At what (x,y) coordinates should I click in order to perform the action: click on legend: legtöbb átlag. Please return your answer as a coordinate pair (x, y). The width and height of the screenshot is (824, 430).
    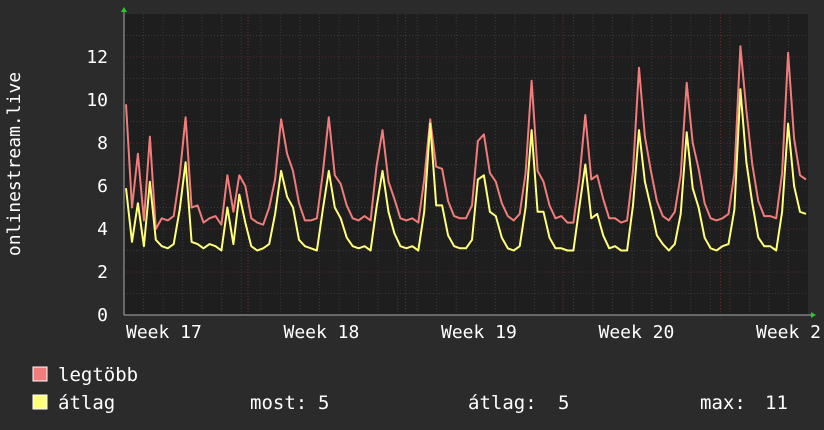
    Looking at the image, I should click on (85, 389).